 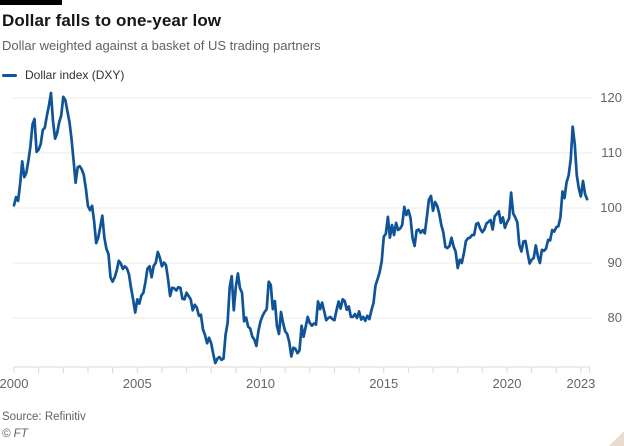 What do you see at coordinates (614, 317) in the screenshot?
I see `y-axis-label: 80` at bounding box center [614, 317].